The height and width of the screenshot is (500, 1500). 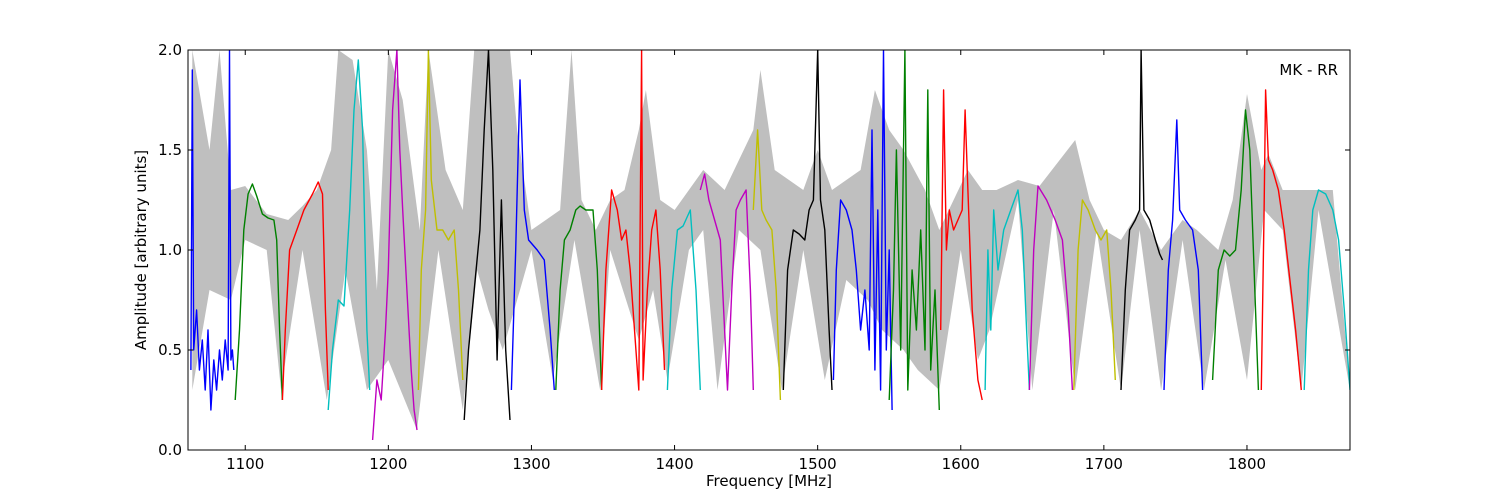 I want to click on x-tick-label: 1300, so click(x=531, y=464).